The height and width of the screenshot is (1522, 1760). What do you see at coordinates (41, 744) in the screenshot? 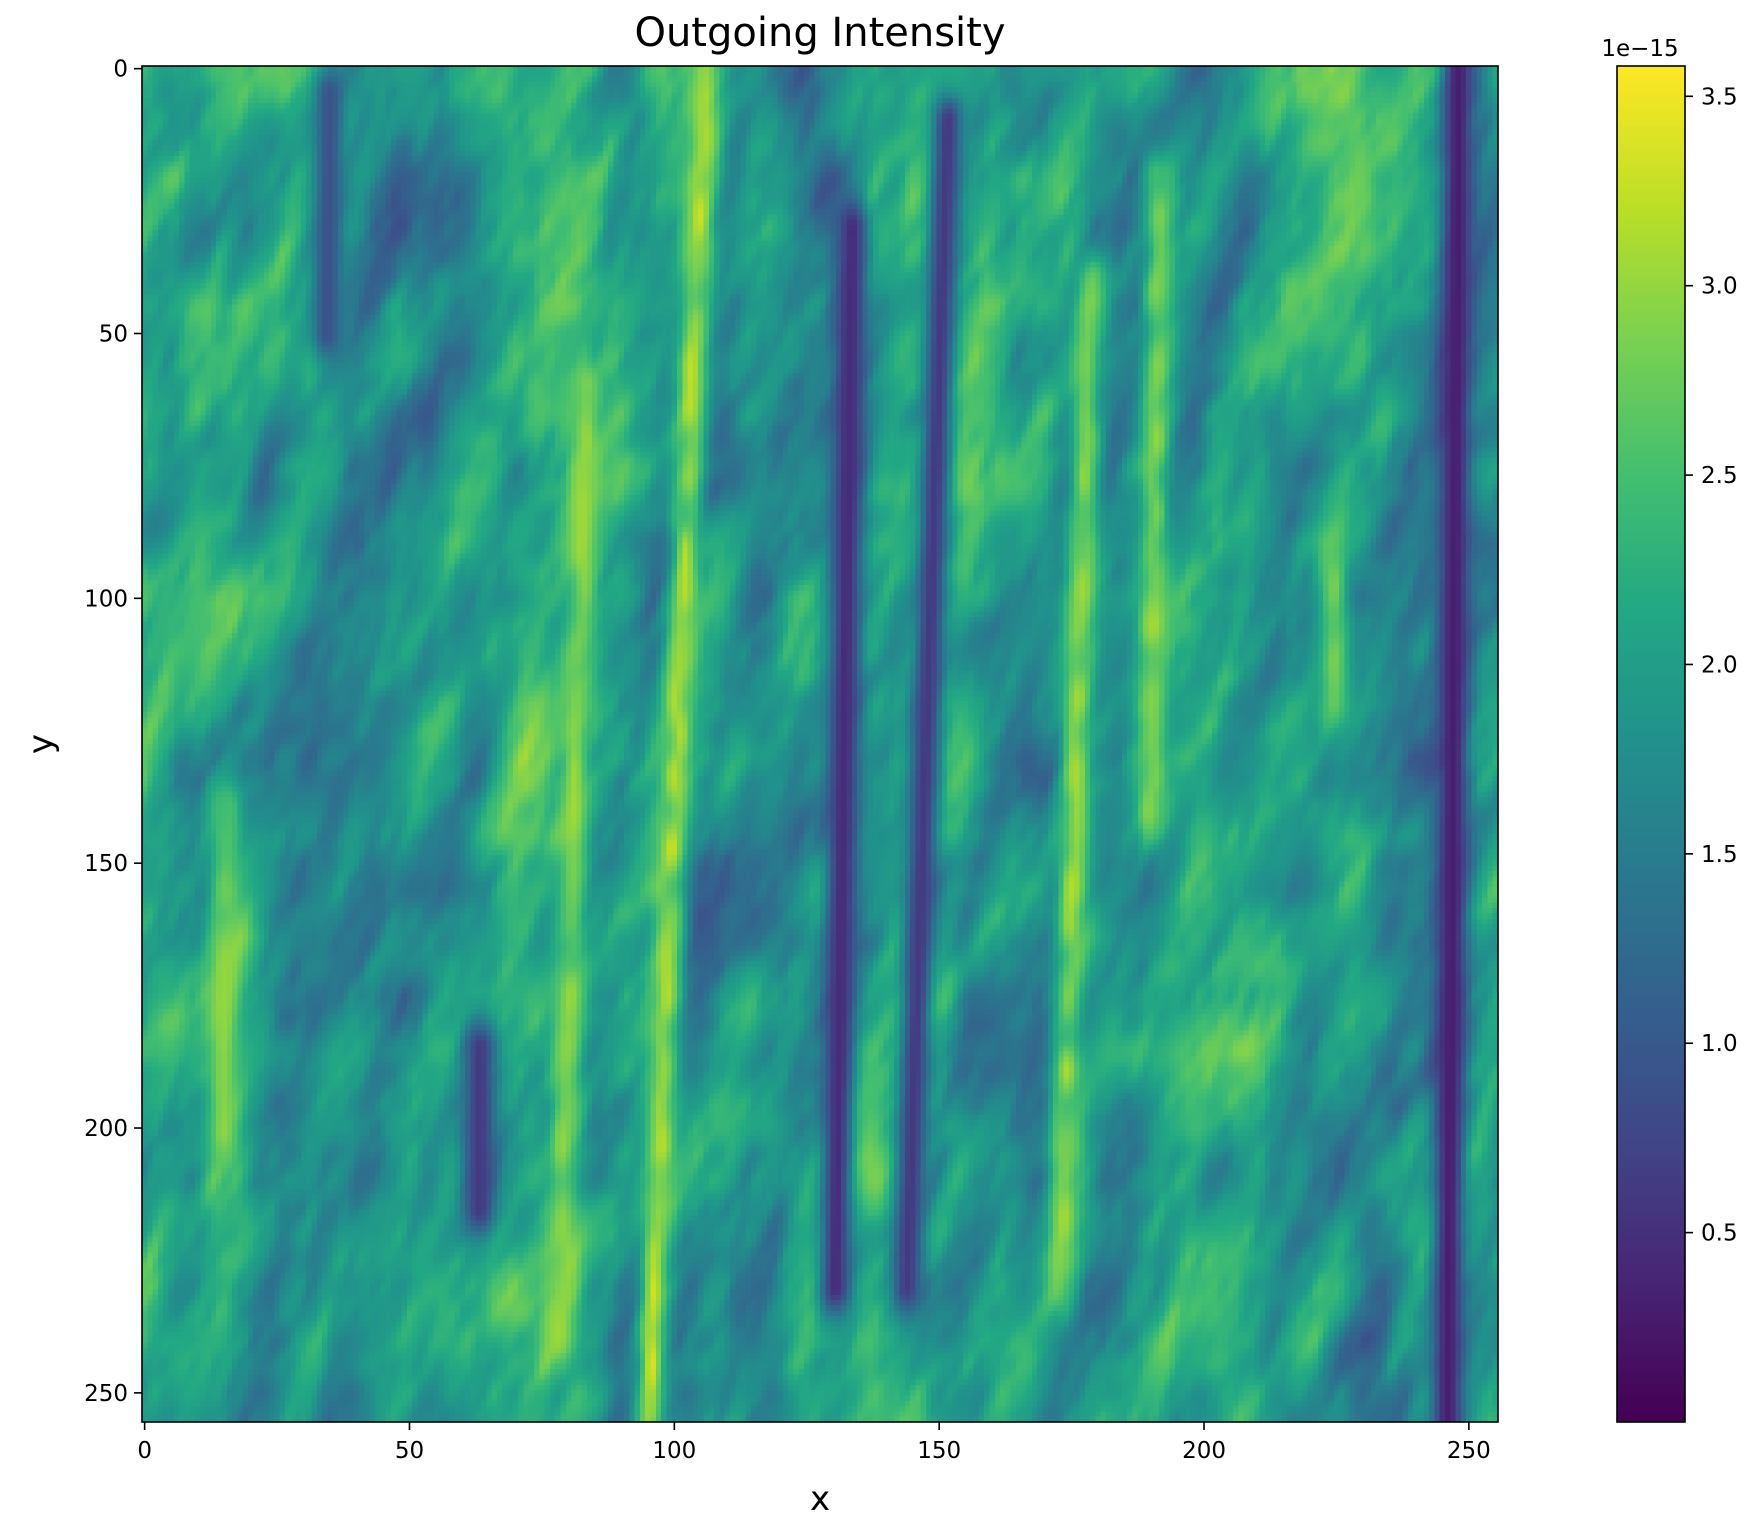
I see `y-axis-label: y` at bounding box center [41, 744].